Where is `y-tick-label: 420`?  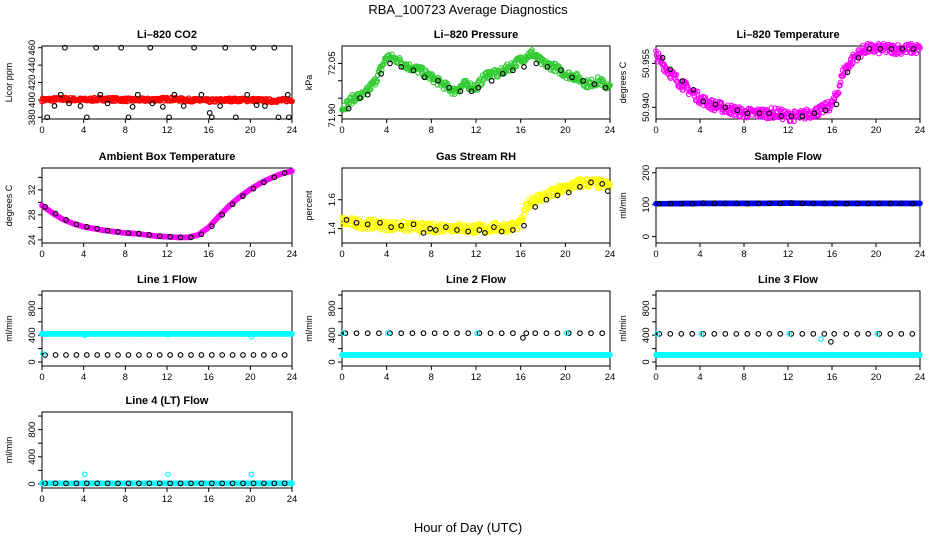
y-tick-label: 420 is located at coordinates (32, 83).